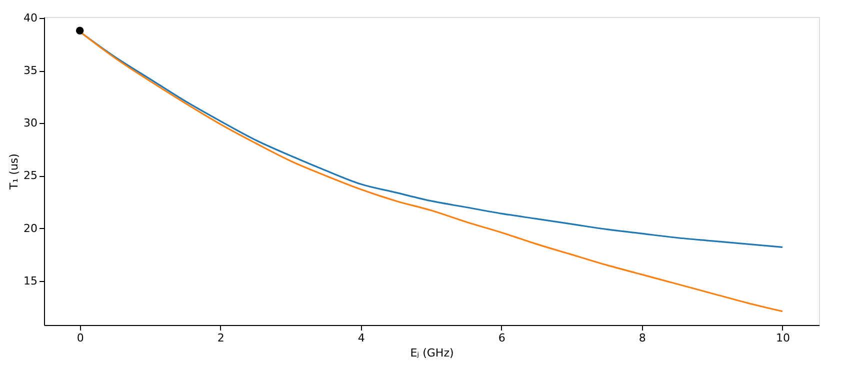 The image size is (845, 381). What do you see at coordinates (31, 281) in the screenshot?
I see `y-tick-label: 15` at bounding box center [31, 281].